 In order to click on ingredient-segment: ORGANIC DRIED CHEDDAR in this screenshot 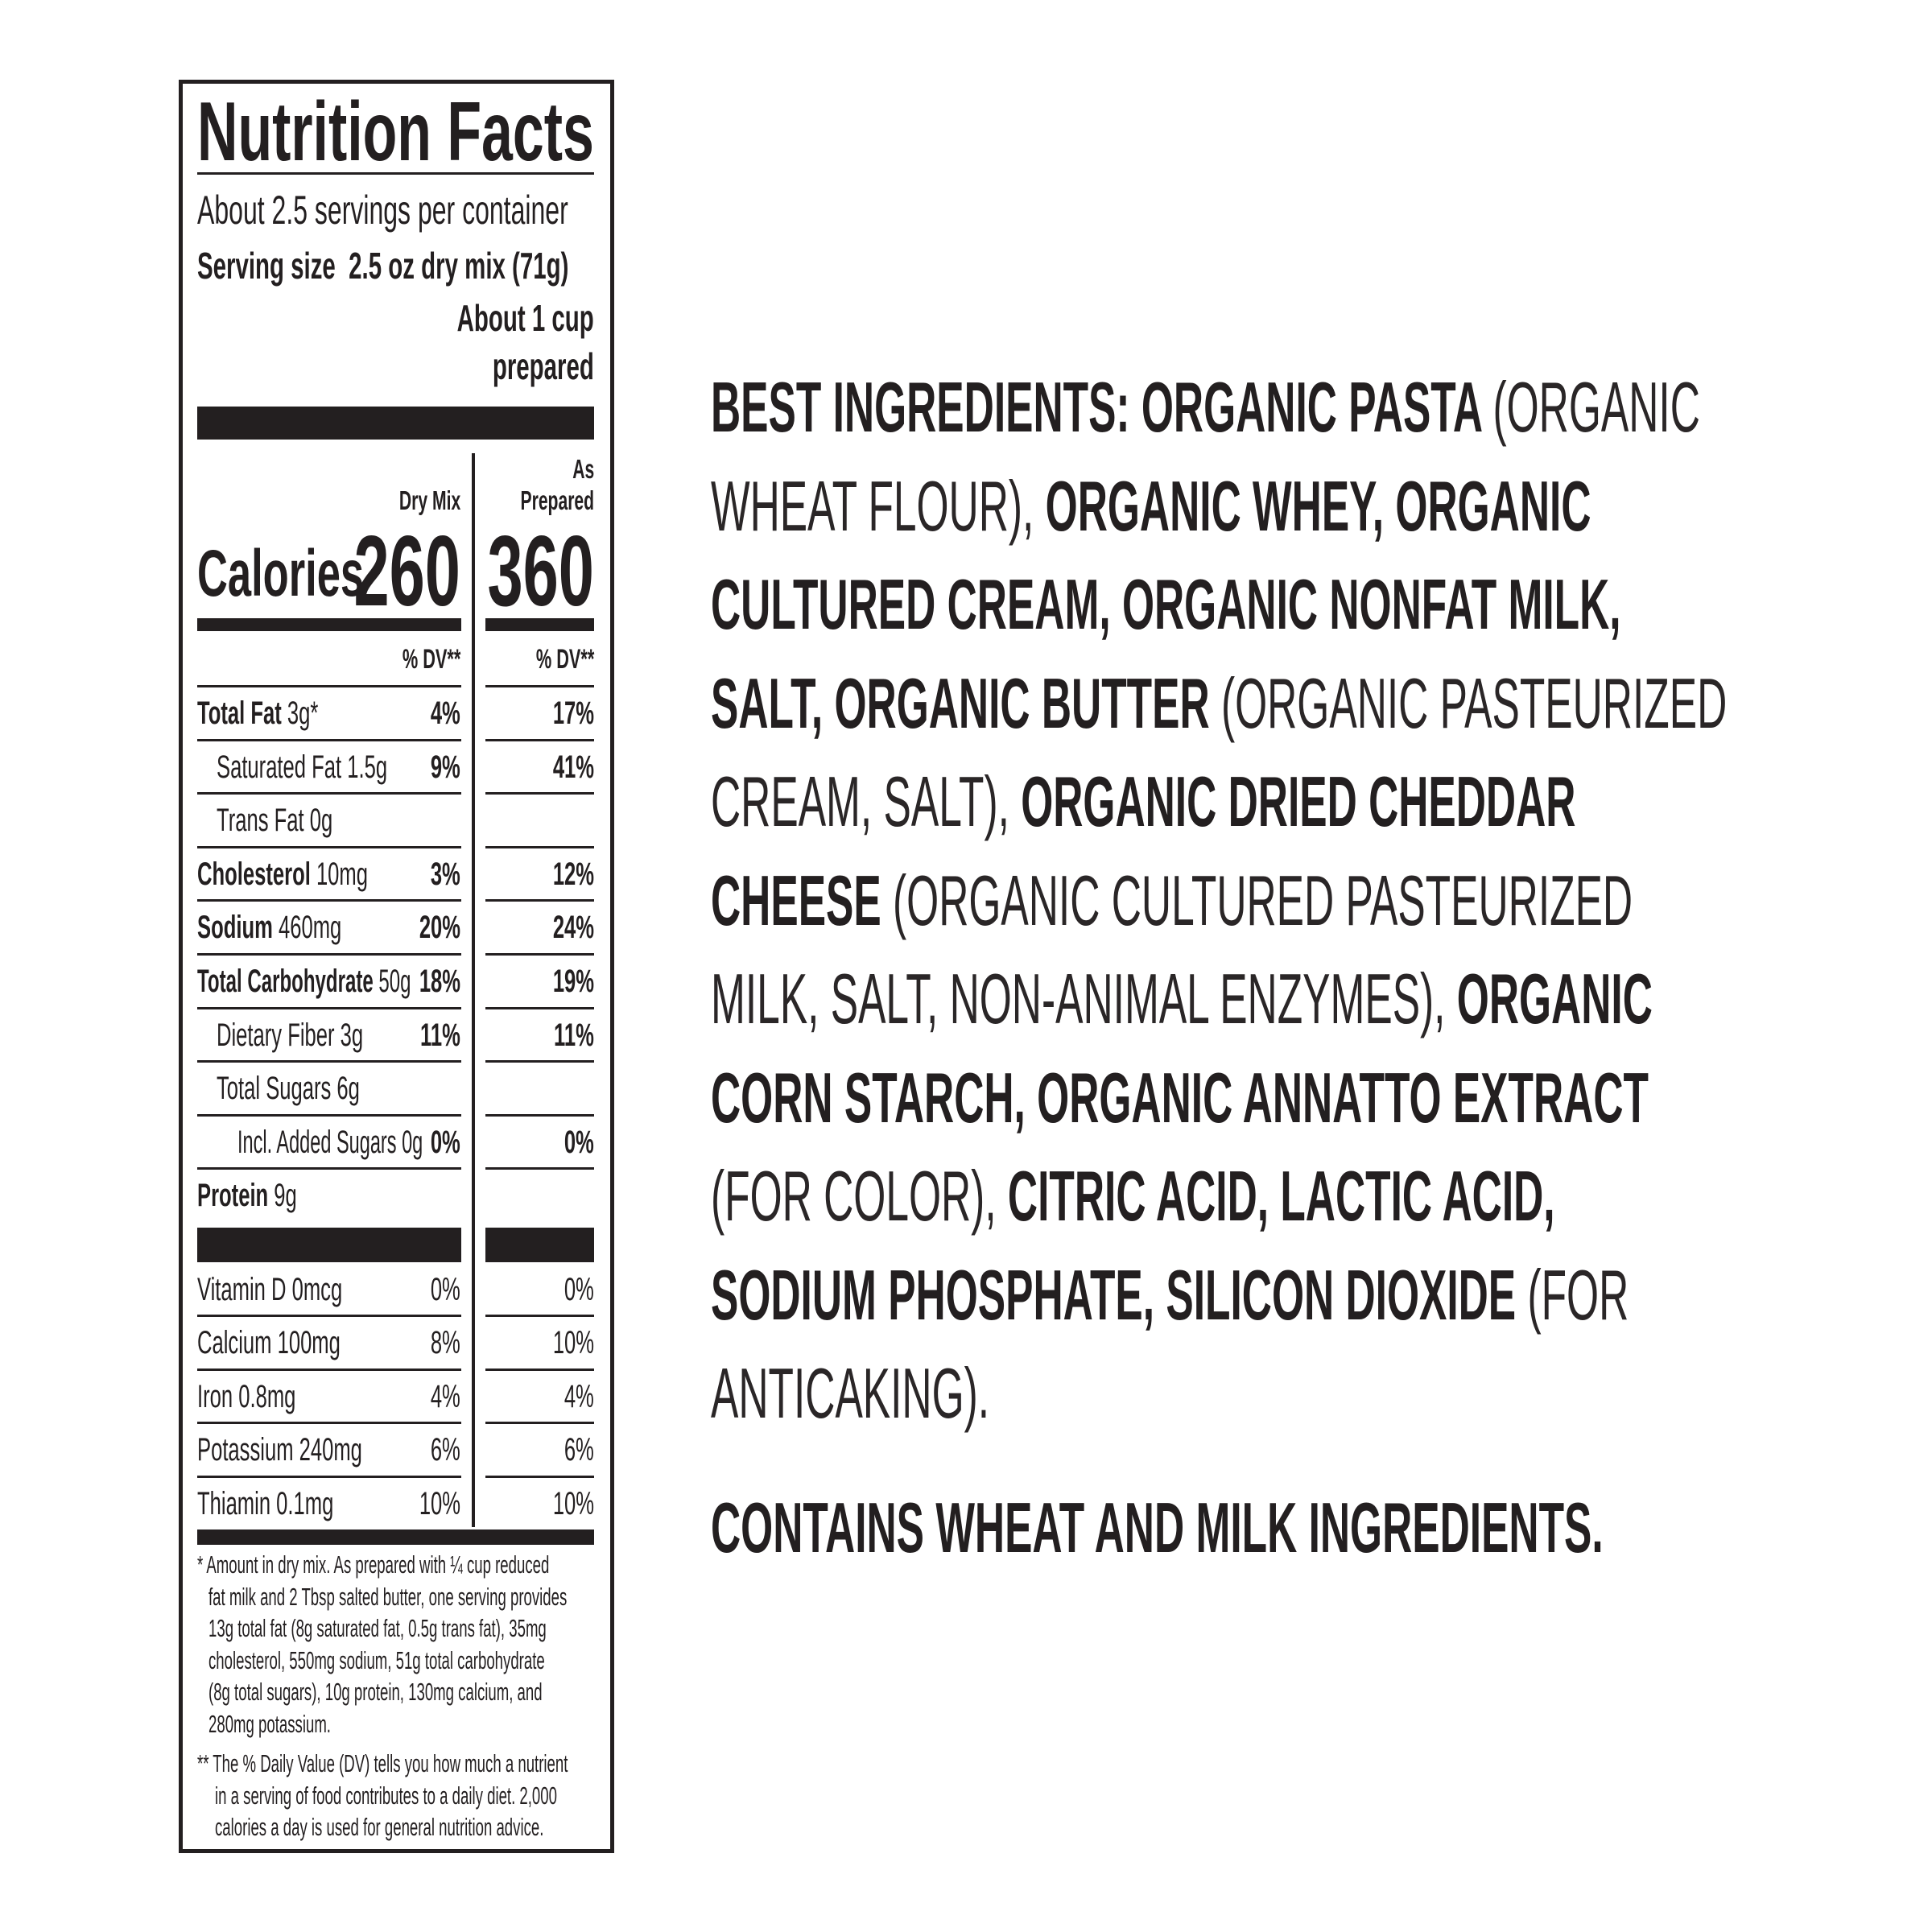, I will do `click(1298, 801)`.